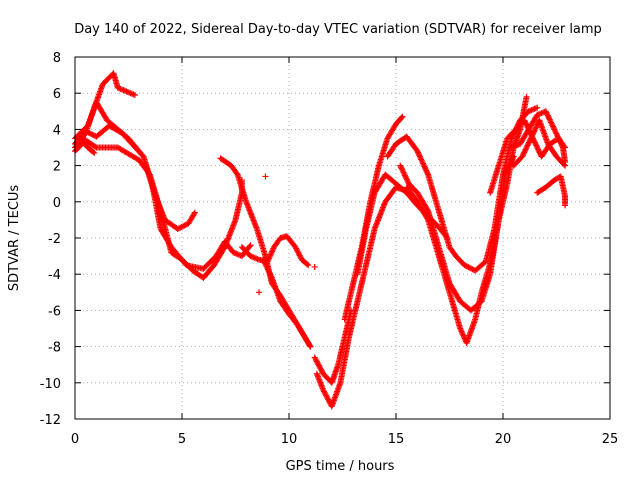 The height and width of the screenshot is (480, 640). What do you see at coordinates (54, 275) in the screenshot?
I see `y-tick-label: -4` at bounding box center [54, 275].